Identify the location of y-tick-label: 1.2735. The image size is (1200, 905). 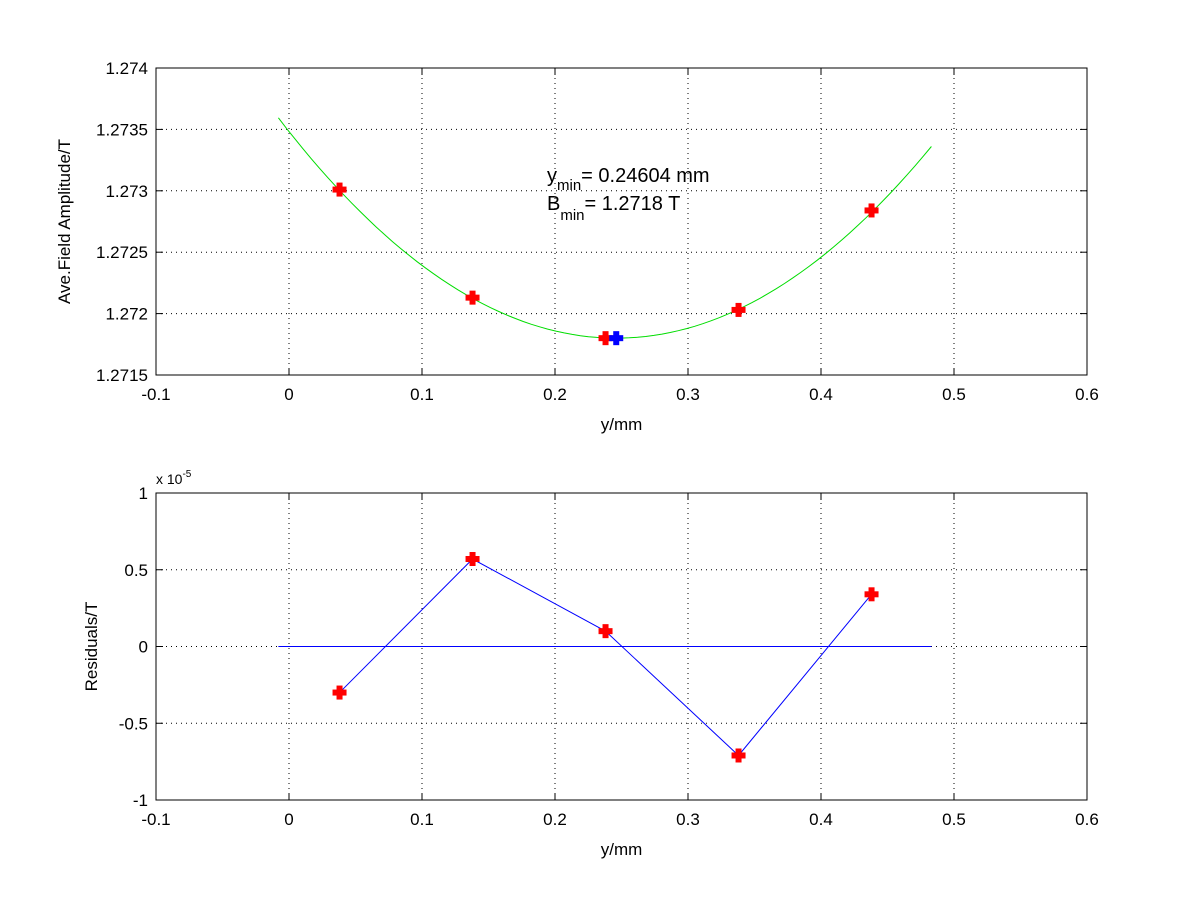
(122, 129).